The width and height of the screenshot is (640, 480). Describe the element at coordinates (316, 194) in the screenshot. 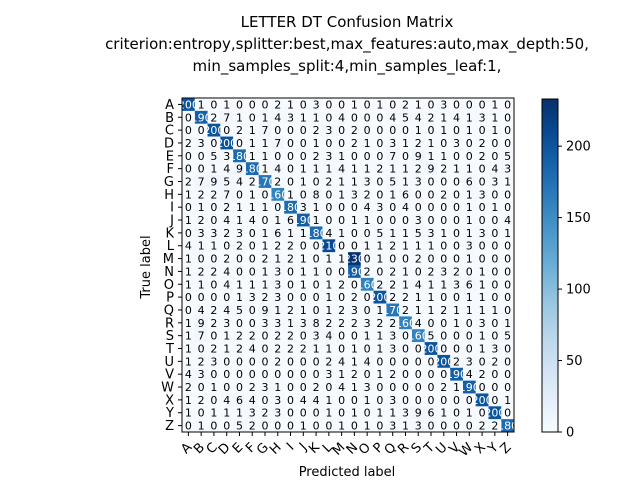

I see `cell-value-label: 8` at that location.